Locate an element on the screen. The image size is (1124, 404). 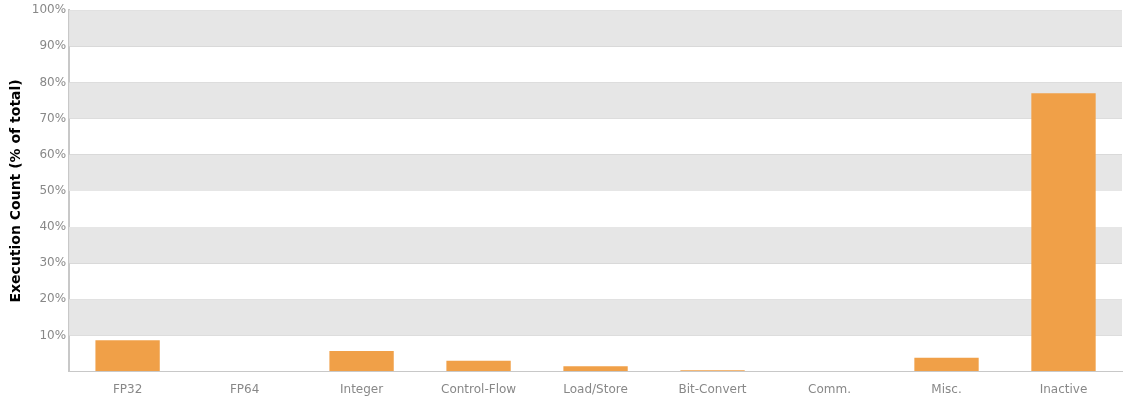
y-tick-label: 20% is located at coordinates (53, 298).